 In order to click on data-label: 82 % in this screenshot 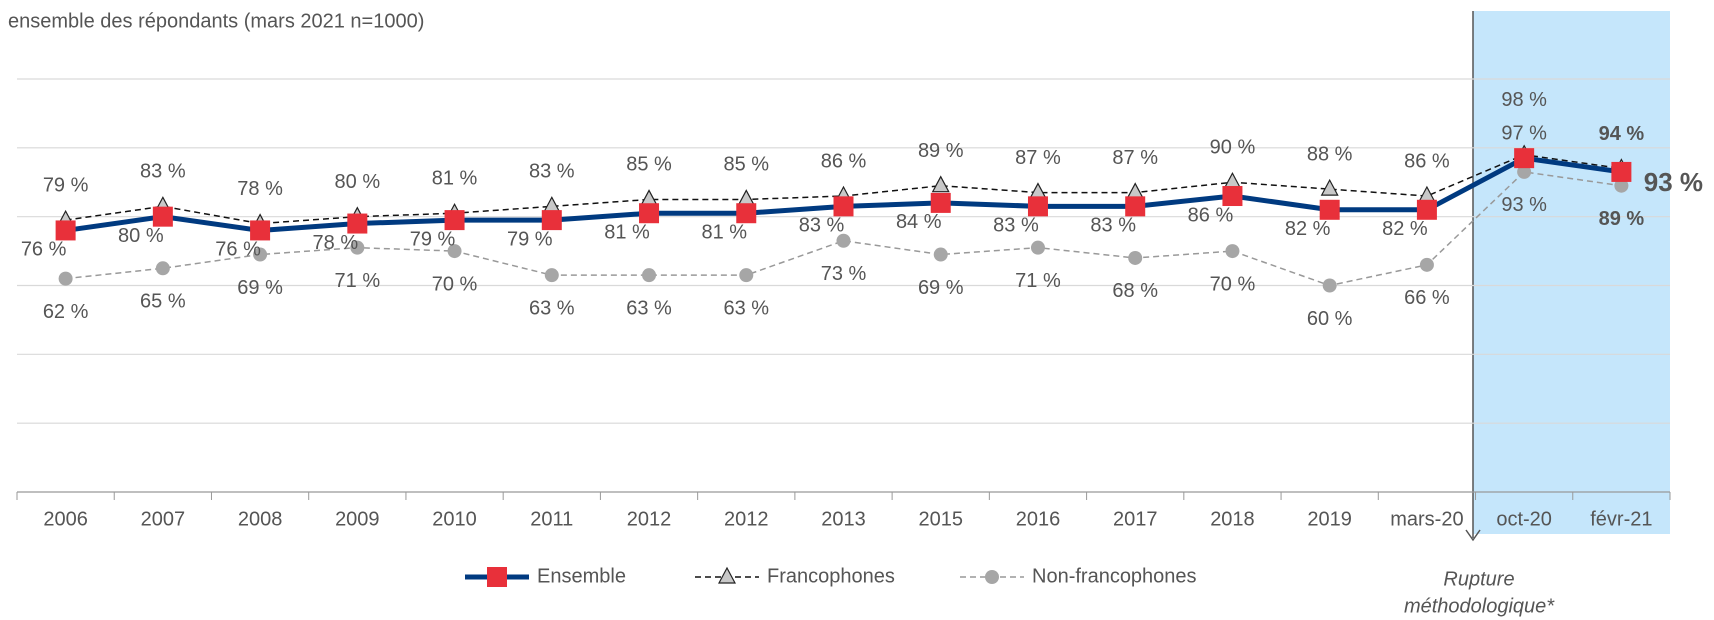, I will do `click(1308, 229)`.